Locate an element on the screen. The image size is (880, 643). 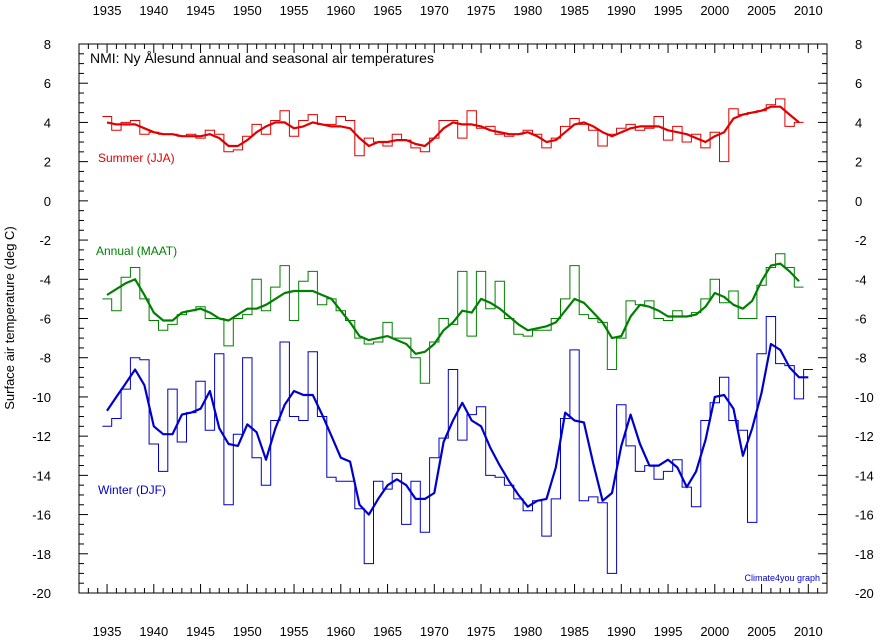
winter-series-label: Winter (DJF) is located at coordinates (132, 490).